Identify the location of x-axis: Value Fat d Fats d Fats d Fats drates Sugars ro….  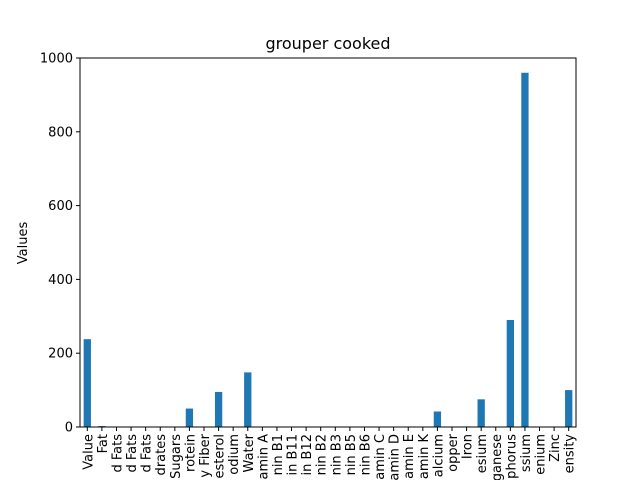
(329, 453).